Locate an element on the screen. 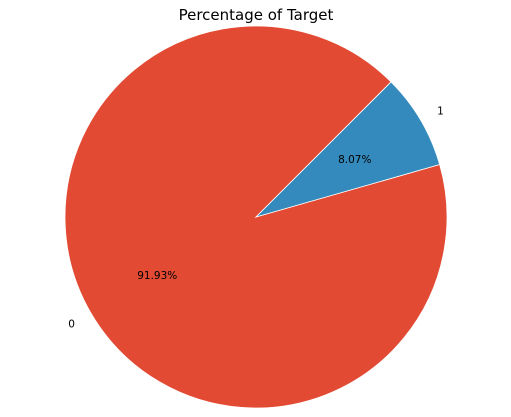  slice-label-1: 1 is located at coordinates (440, 111).